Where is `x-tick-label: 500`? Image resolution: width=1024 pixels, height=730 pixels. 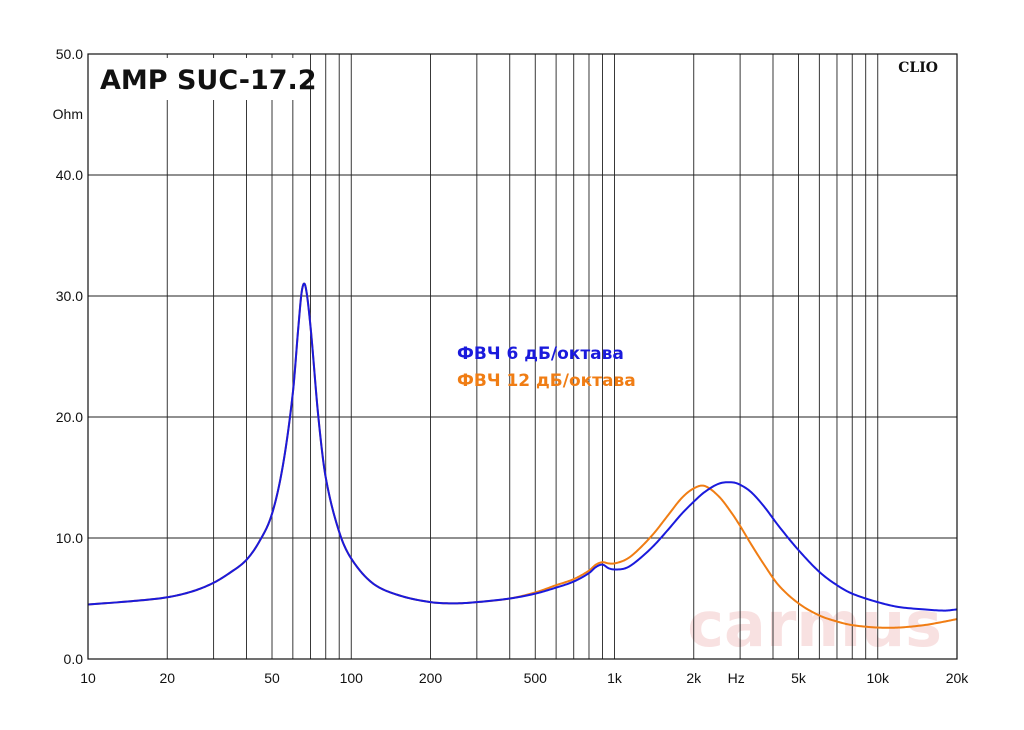 x-tick-label: 500 is located at coordinates (536, 678).